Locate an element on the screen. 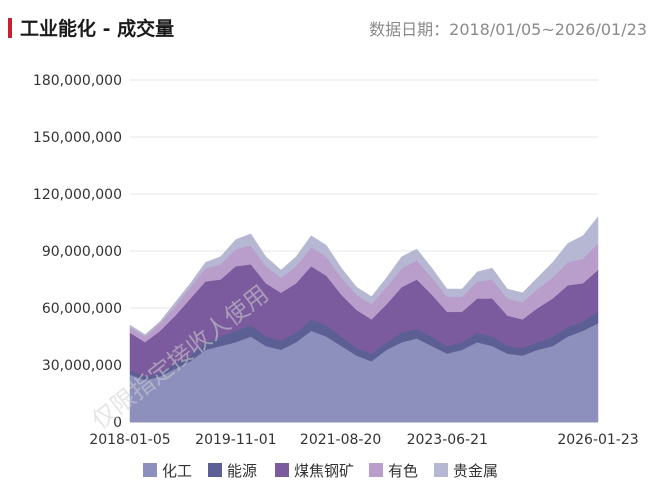 This screenshot has width=657, height=501. x-tick-label: 2018-01-05 is located at coordinates (129, 440).